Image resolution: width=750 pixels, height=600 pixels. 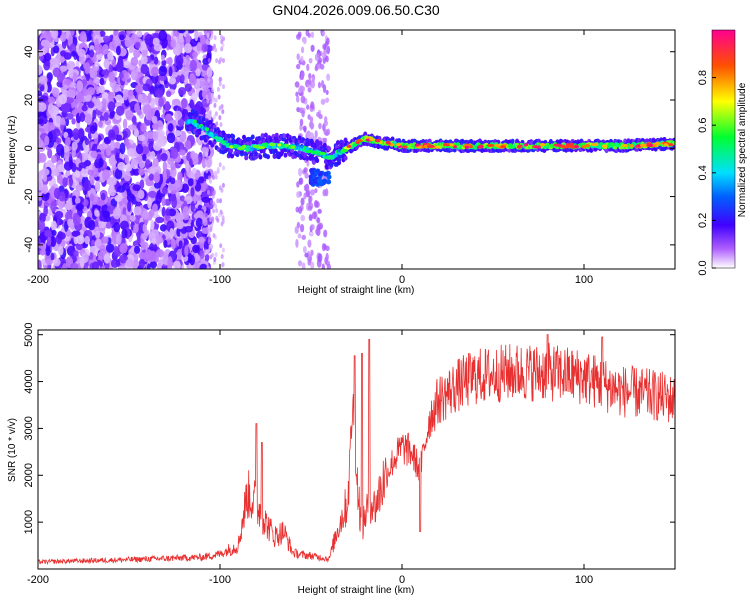 I want to click on spectrogram-y-label: Frequency (Hz), so click(x=12, y=150).